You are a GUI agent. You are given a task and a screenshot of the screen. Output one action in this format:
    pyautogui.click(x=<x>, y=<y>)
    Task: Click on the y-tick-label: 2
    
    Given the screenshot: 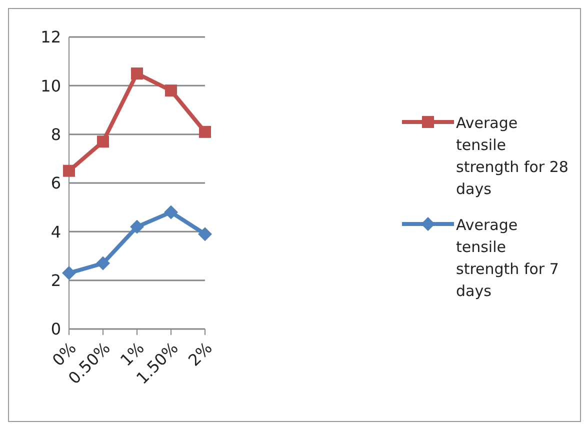 What is the action you would take?
    pyautogui.click(x=55, y=280)
    